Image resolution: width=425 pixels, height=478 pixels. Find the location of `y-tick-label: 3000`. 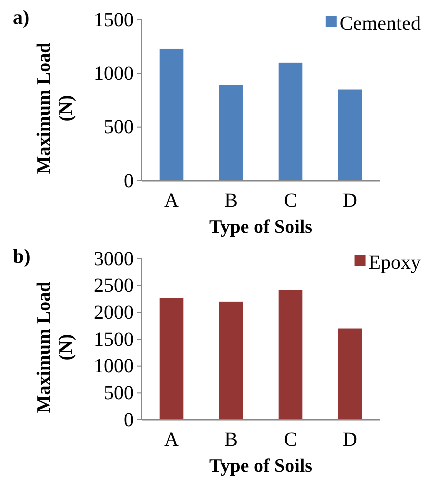

y-tick-label: 3000 is located at coordinates (114, 259).